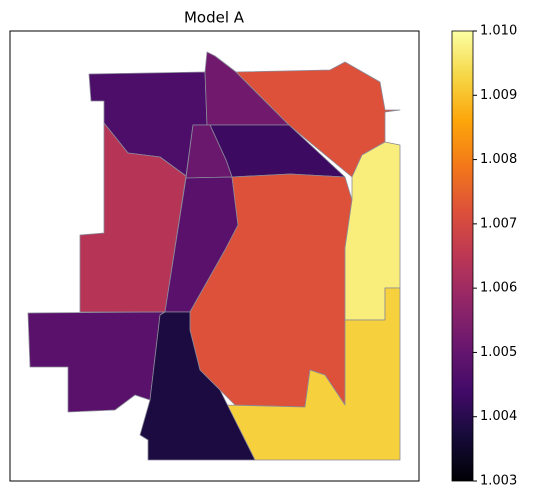  What do you see at coordinates (498, 159) in the screenshot?
I see `colorbar-tick-label: 1.008` at bounding box center [498, 159].